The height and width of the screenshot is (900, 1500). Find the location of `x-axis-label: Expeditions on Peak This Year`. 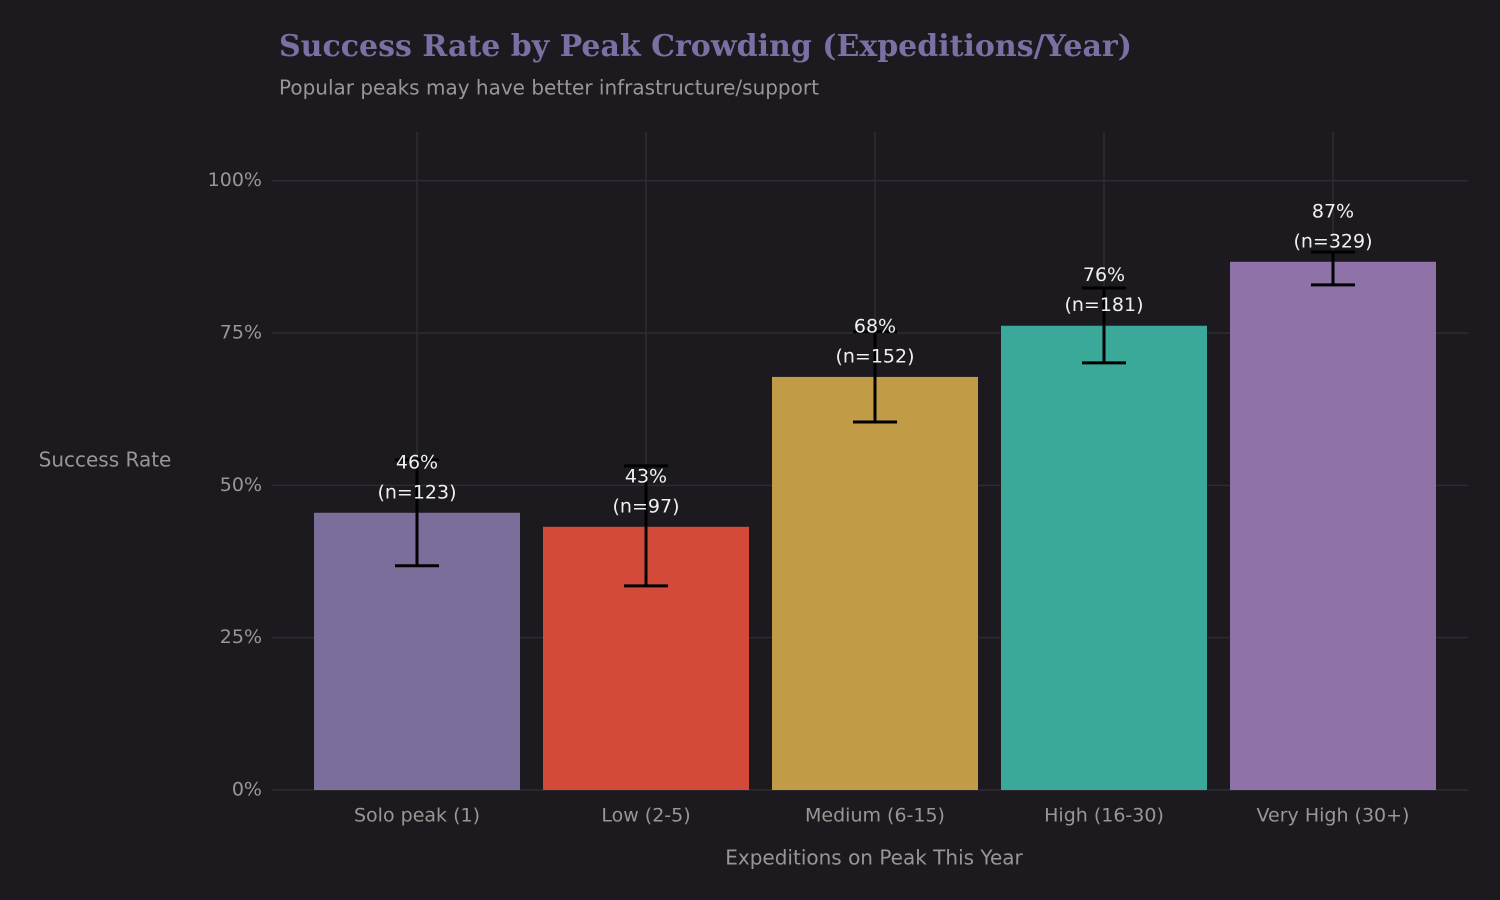

x-axis-label: Expeditions on Peak This Year is located at coordinates (874, 858).